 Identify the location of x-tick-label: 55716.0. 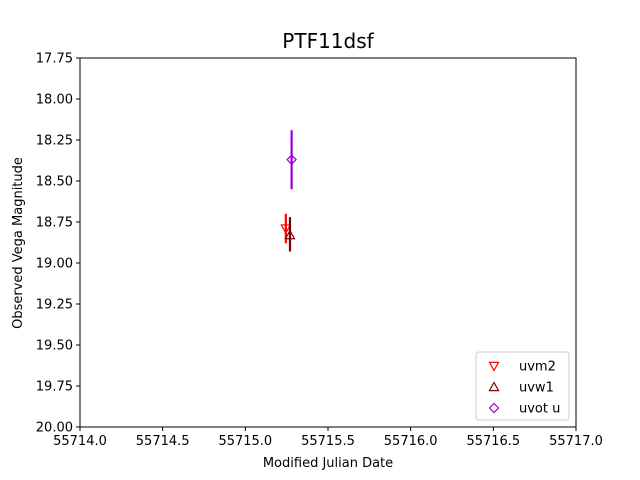
(411, 441).